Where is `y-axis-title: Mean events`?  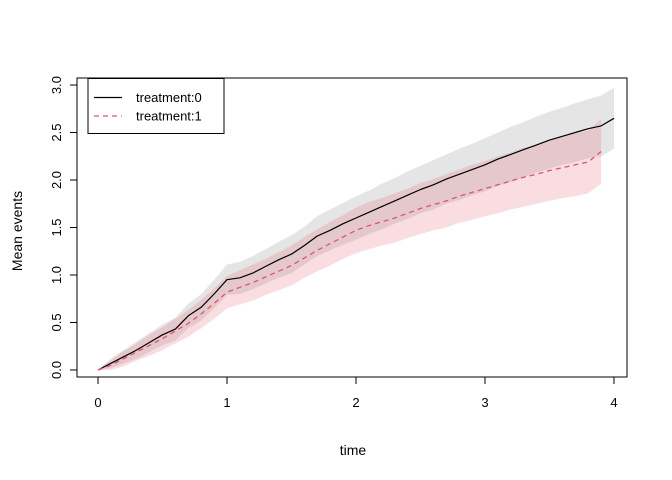
y-axis-title: Mean events is located at coordinates (17, 231).